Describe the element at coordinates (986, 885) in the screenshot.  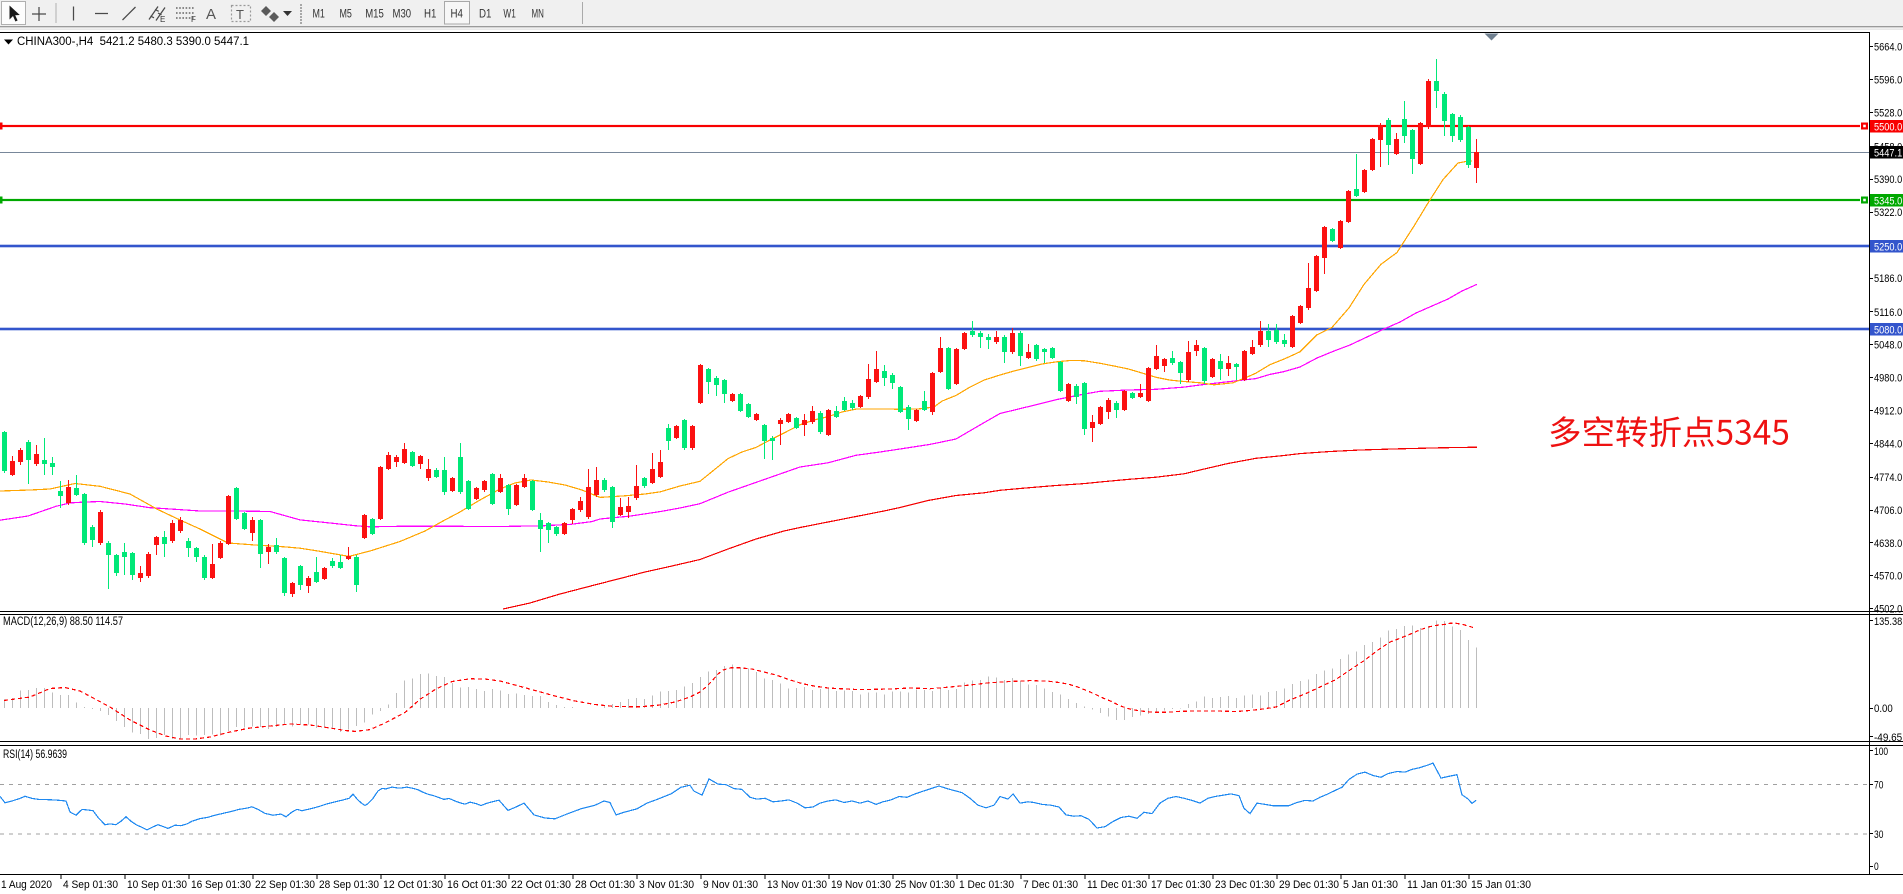
I see `svg-text: 1 Dec 01:30` at that location.